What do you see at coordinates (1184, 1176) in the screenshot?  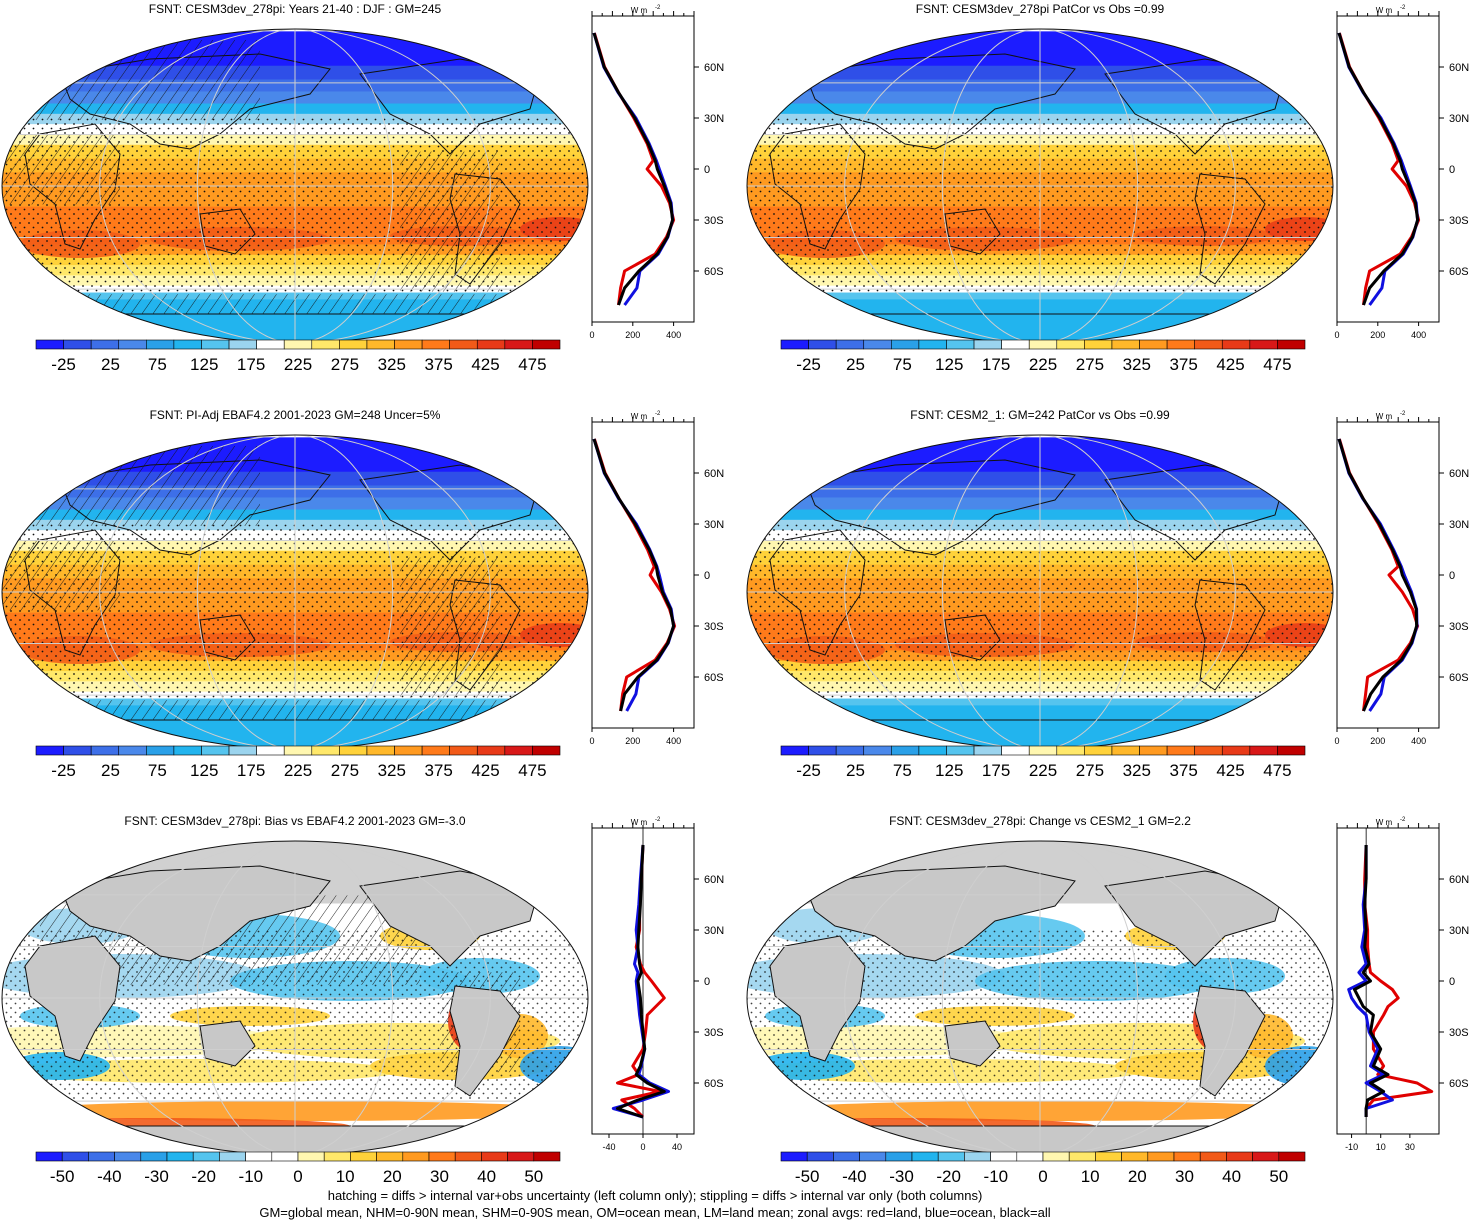 I see `colorbar-label: 30` at bounding box center [1184, 1176].